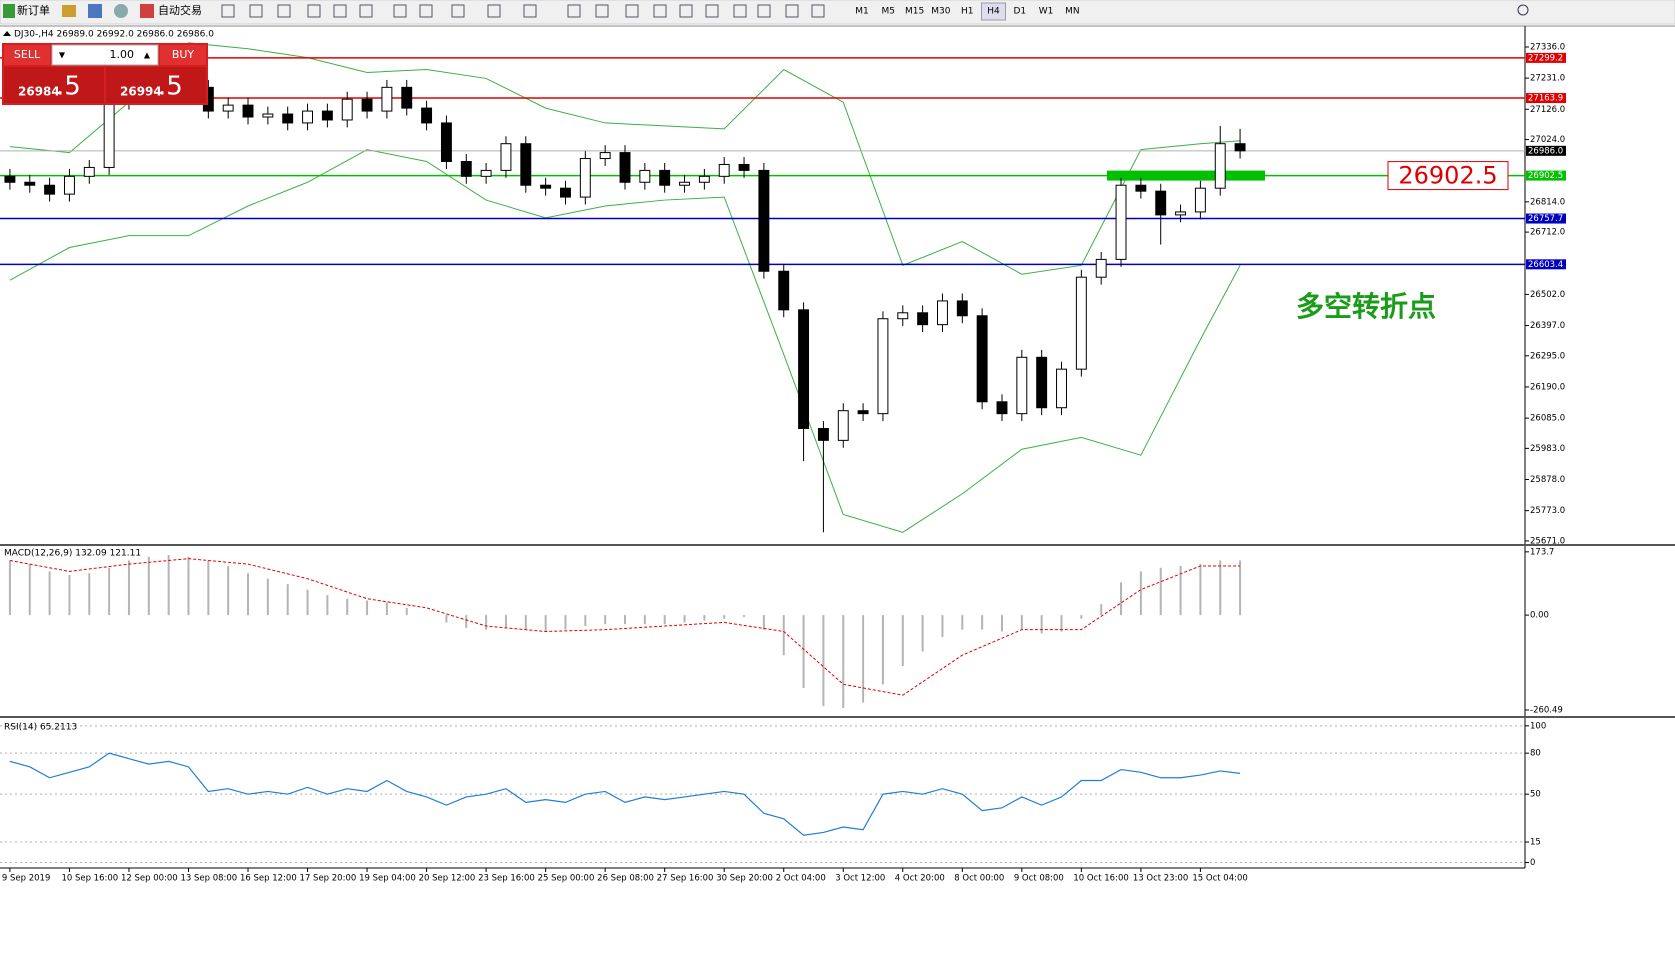 This screenshot has width=1675, height=953. I want to click on price-box-label: 27299.2, so click(1545, 58).